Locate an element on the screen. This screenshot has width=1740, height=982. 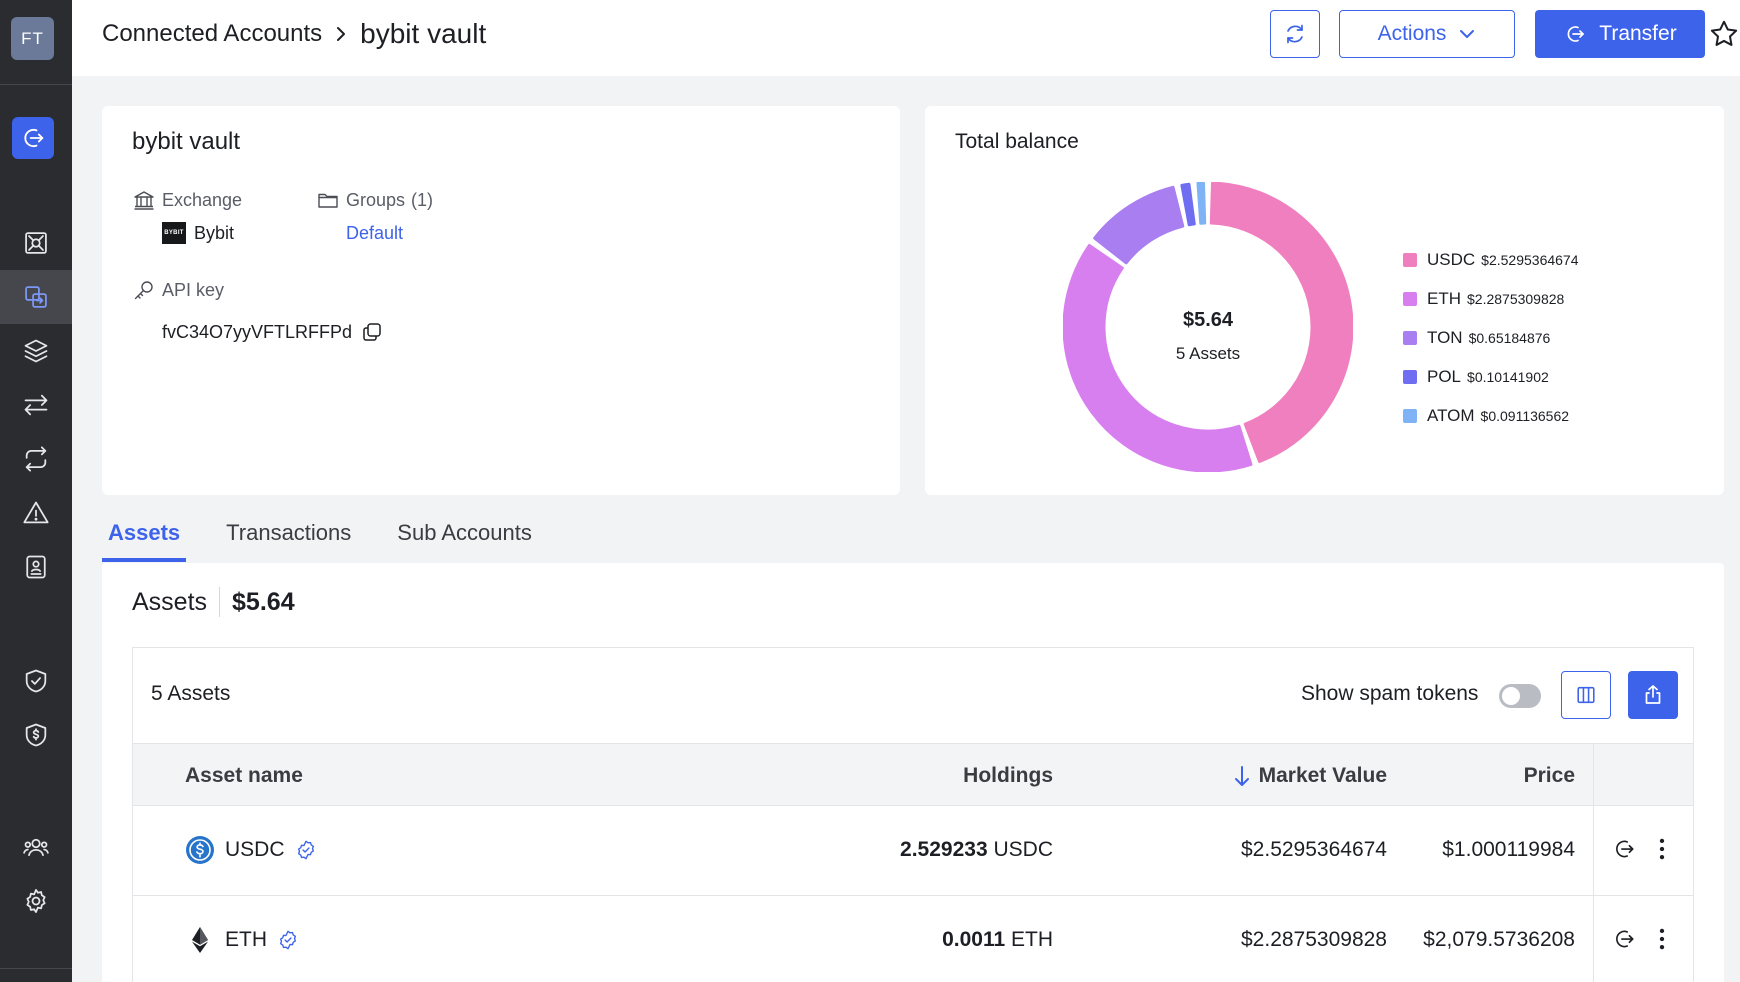
table-header: Asset name Holdings Market Value Price is located at coordinates (913, 774).